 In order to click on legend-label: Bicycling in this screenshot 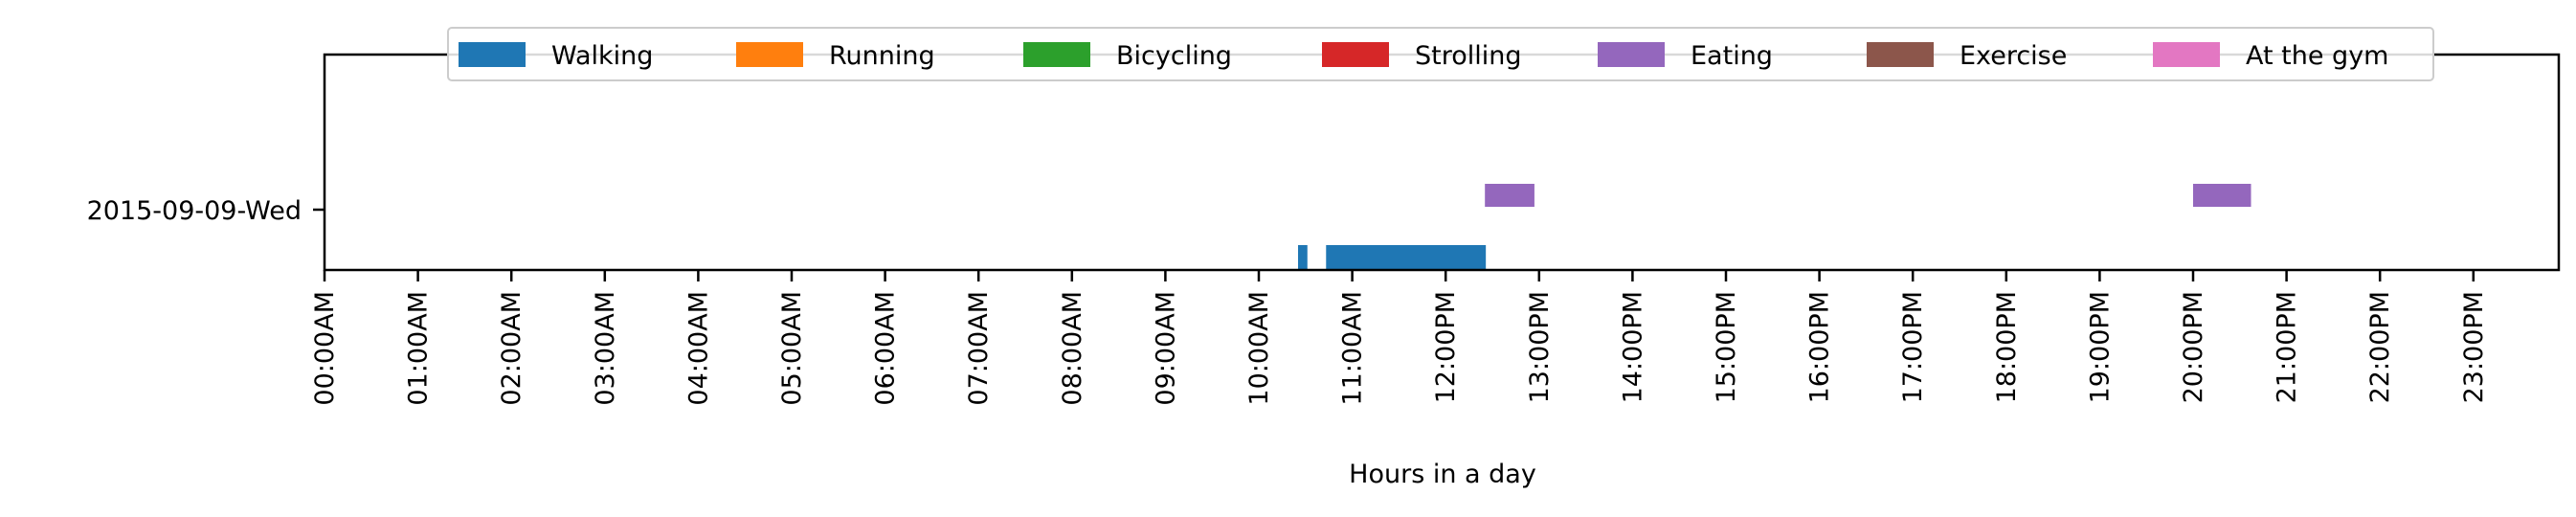, I will do `click(1174, 56)`.